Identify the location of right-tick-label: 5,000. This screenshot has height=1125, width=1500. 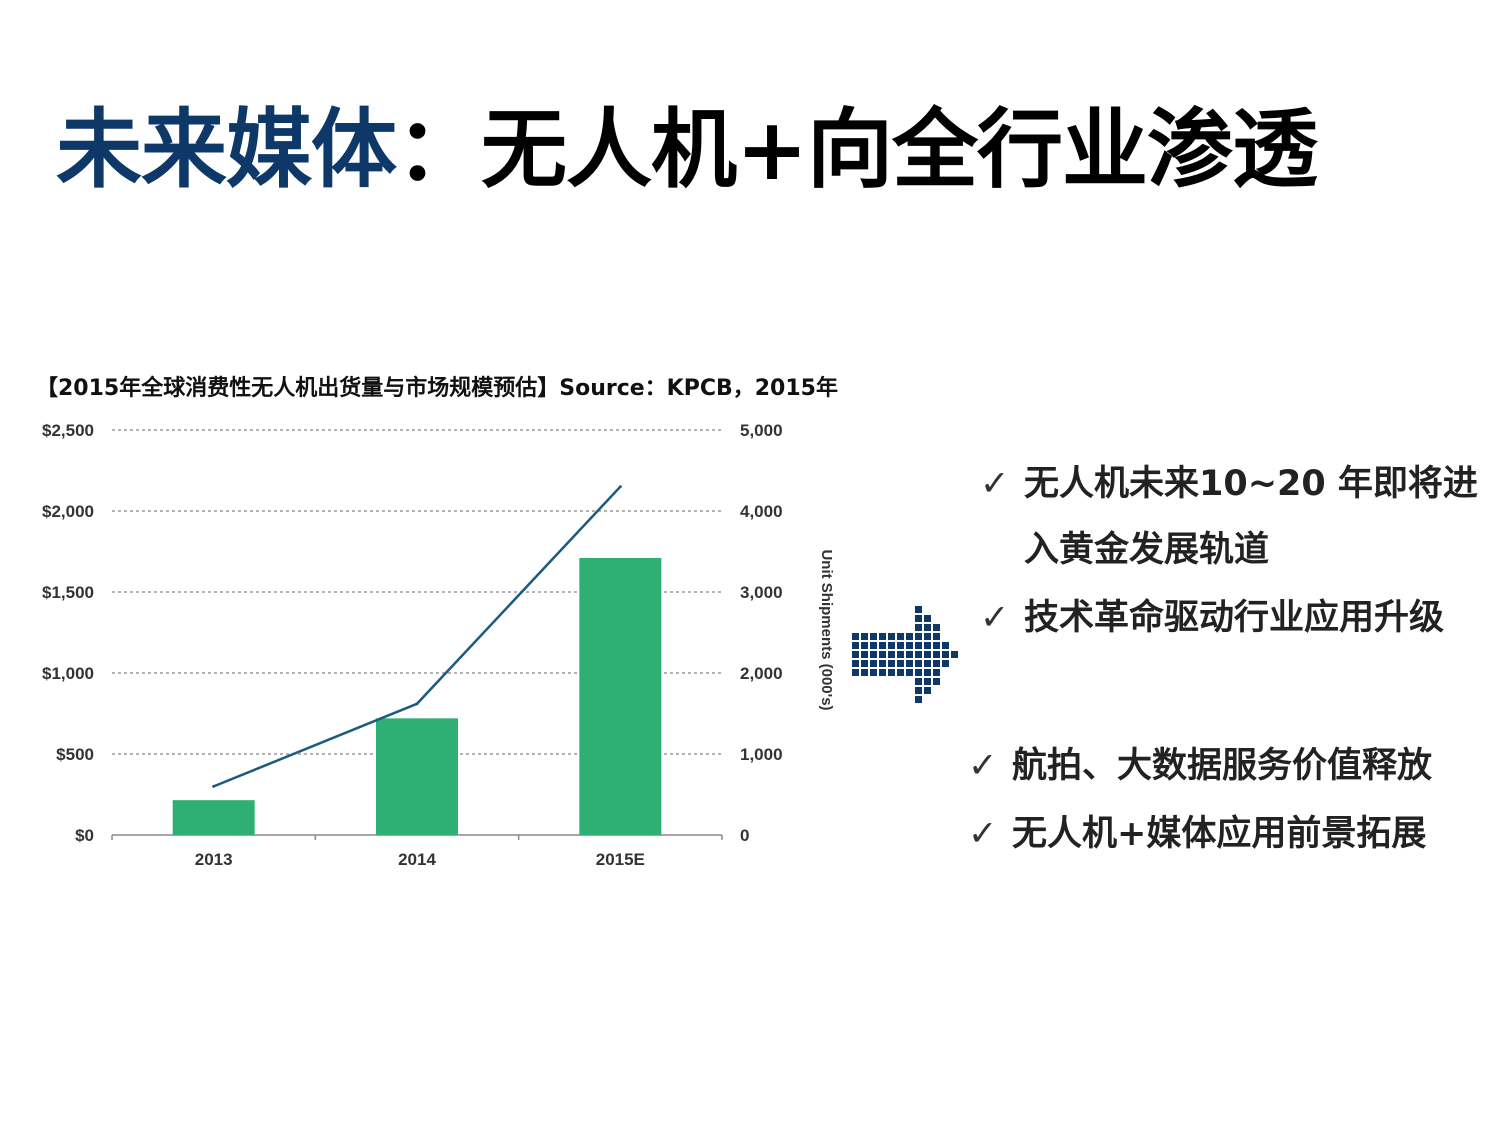
(761, 430).